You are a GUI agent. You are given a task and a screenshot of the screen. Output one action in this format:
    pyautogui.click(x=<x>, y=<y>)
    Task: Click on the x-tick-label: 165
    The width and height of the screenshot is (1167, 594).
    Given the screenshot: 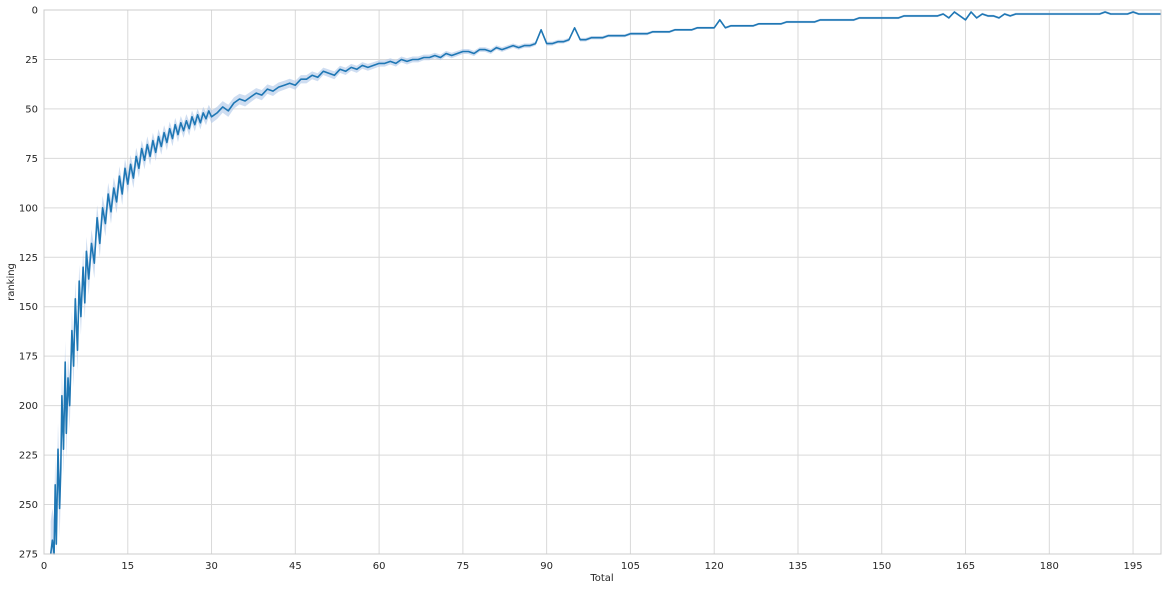 What is the action you would take?
    pyautogui.click(x=965, y=566)
    